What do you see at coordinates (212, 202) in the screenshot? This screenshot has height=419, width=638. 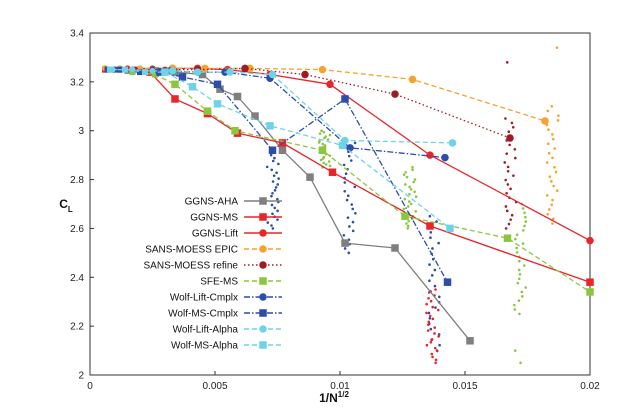 I see `legend-label: GGNS-AHA` at bounding box center [212, 202].